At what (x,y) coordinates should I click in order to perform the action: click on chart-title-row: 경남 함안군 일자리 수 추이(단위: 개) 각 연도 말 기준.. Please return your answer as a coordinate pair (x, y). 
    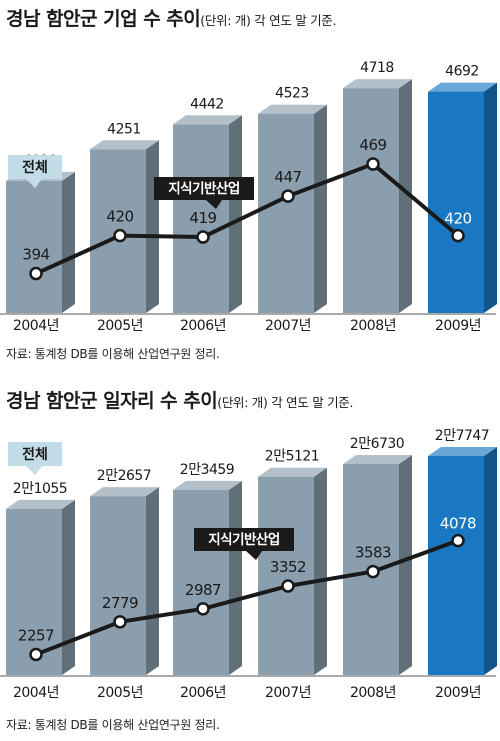
    Looking at the image, I should click on (179, 399).